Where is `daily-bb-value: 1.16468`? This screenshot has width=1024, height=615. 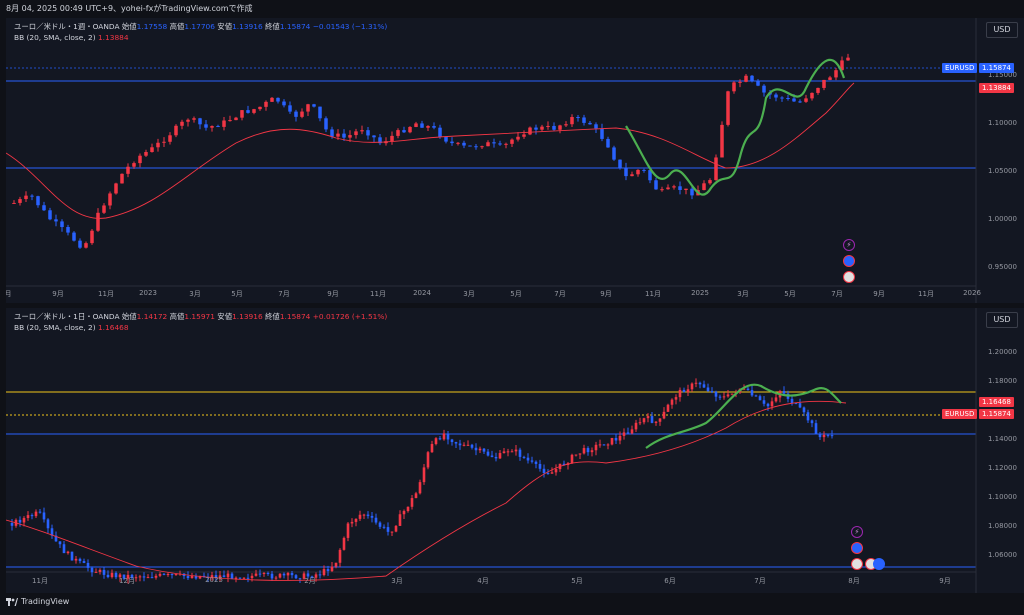 daily-bb-value: 1.16468 is located at coordinates (113, 327).